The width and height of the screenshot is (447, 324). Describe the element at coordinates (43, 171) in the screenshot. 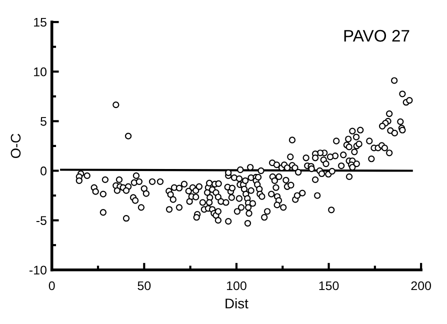

I see `y-tick-label: 0` at that location.